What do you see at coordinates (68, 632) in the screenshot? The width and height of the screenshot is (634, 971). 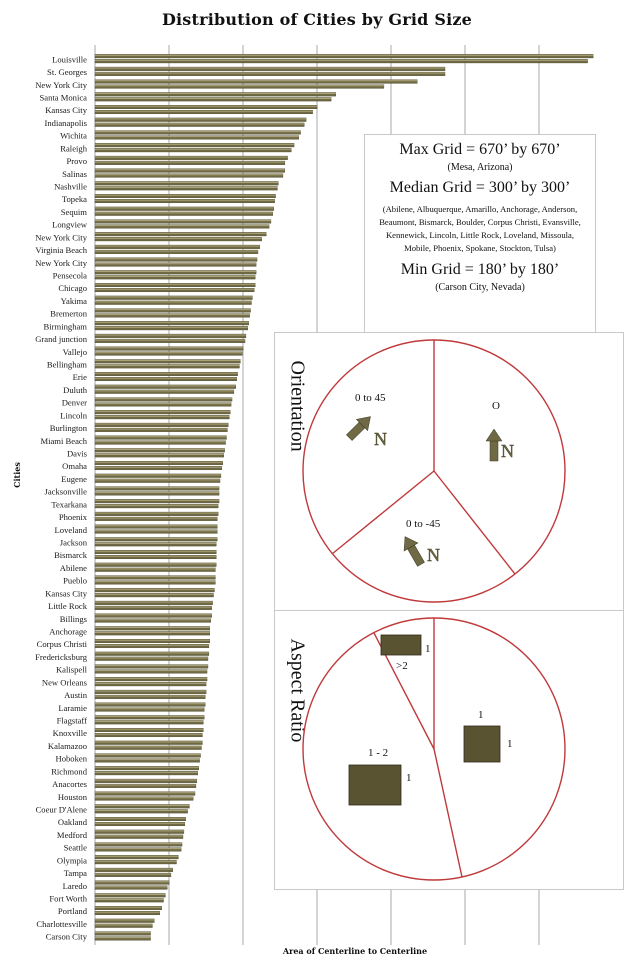 I see `category-label: Anchorage` at bounding box center [68, 632].